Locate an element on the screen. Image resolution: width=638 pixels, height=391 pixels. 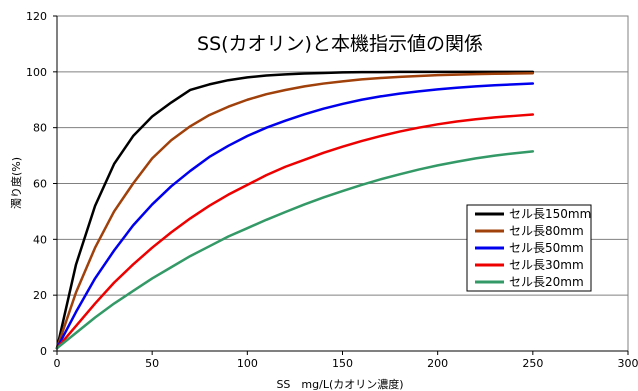
legend-label-4: セル長20mm is located at coordinates (546, 282).